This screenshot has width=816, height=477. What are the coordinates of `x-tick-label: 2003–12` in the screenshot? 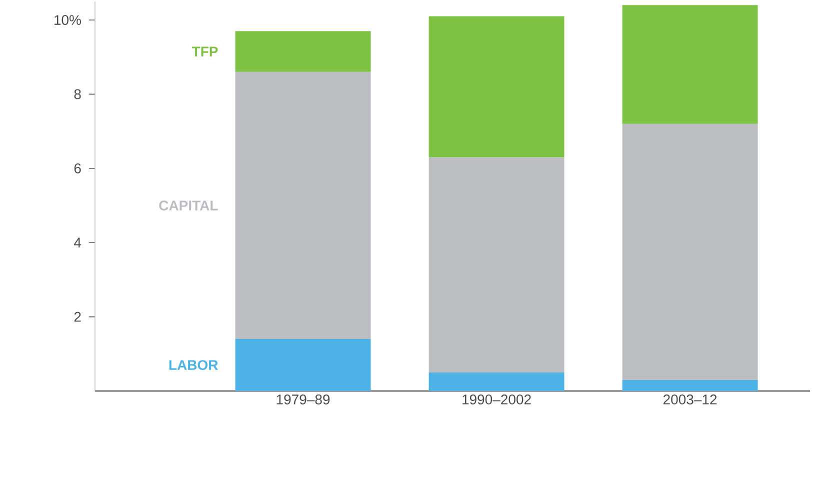 It's located at (690, 399).